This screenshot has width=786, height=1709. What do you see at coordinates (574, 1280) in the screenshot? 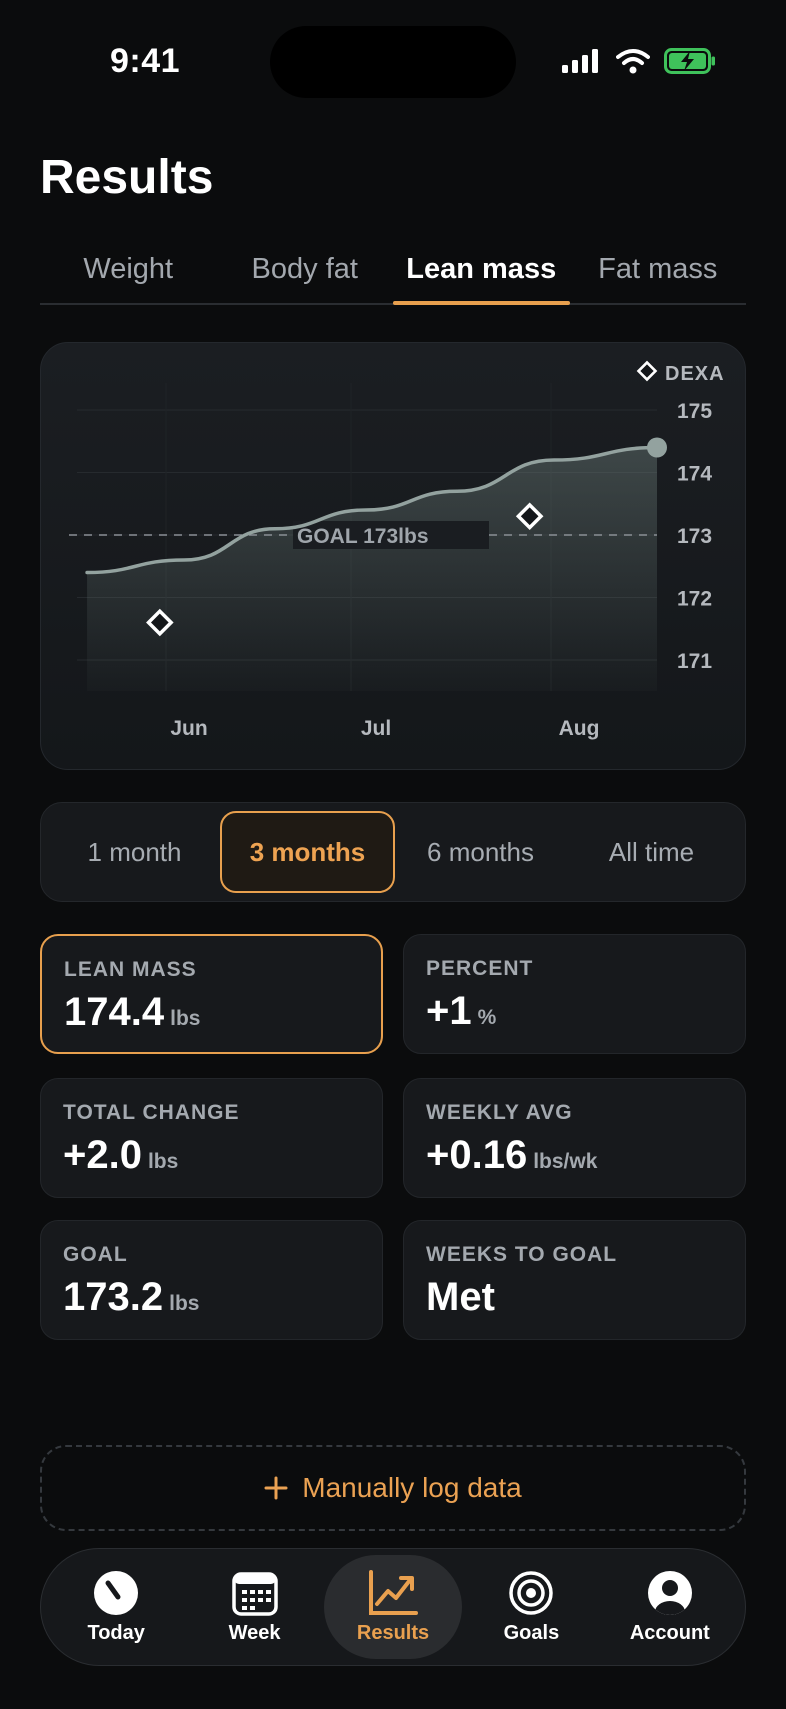
I see `stat-weeks-to-goal: WEEKS TO GOAL Met` at bounding box center [574, 1280].